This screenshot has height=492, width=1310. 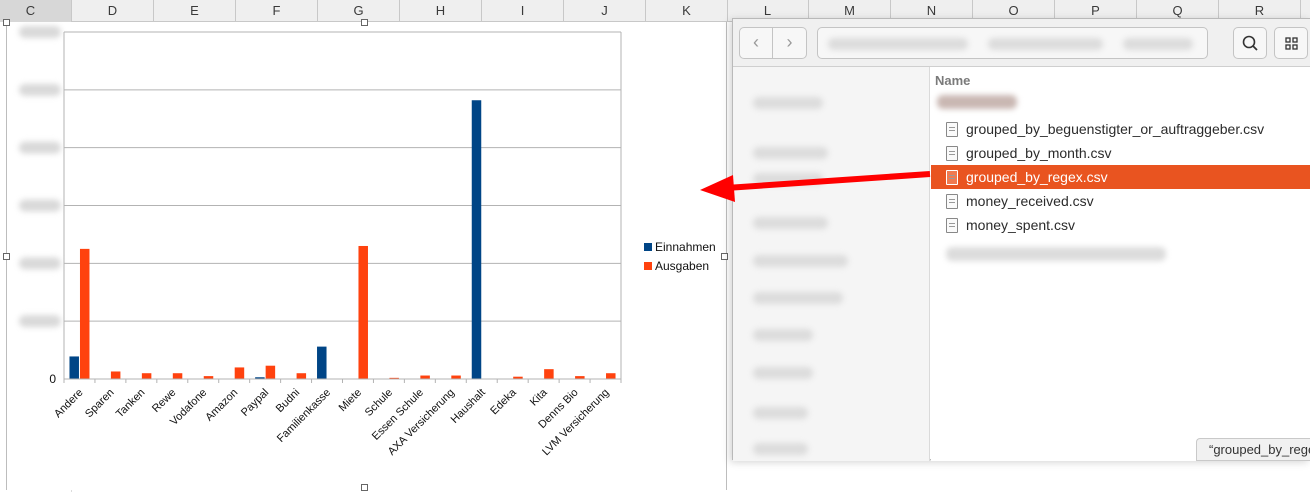 What do you see at coordinates (977, 102) in the screenshot?
I see `blurred-folder-row` at bounding box center [977, 102].